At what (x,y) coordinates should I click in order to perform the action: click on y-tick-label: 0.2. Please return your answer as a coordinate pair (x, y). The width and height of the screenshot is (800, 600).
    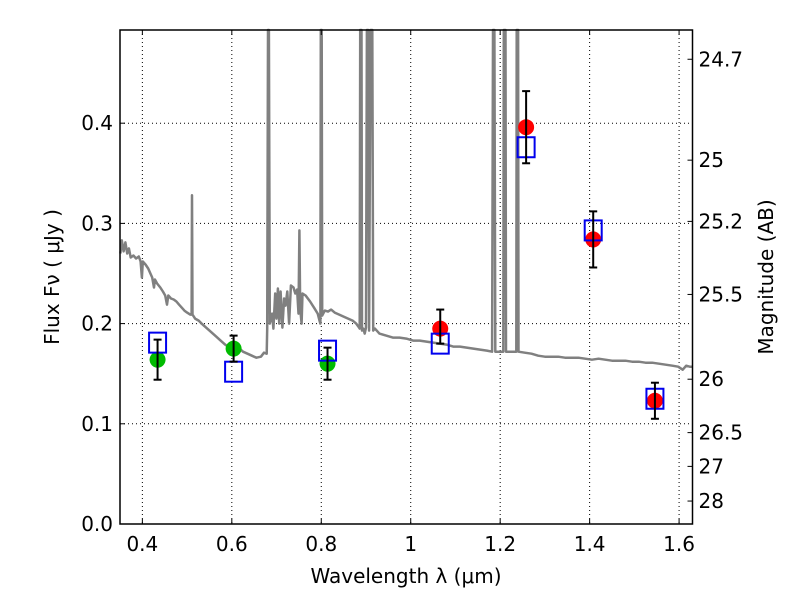
    Looking at the image, I should click on (97, 324).